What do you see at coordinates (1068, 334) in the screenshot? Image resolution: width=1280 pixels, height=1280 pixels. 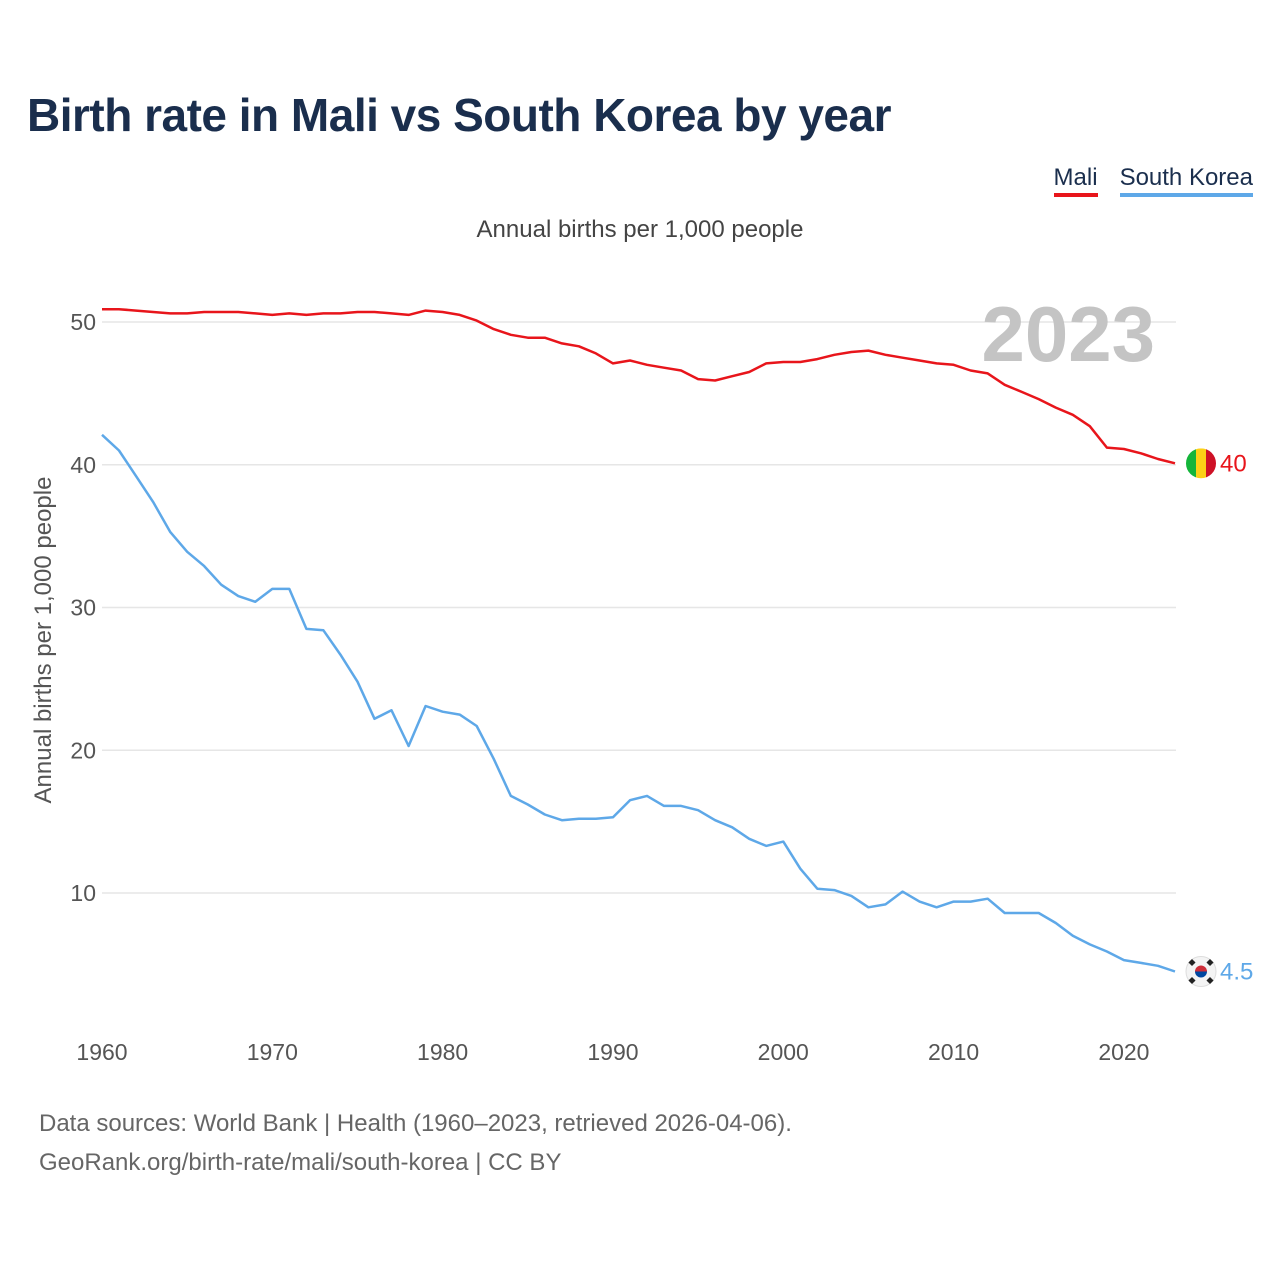 I see `year-watermark-label: 2023` at bounding box center [1068, 334].